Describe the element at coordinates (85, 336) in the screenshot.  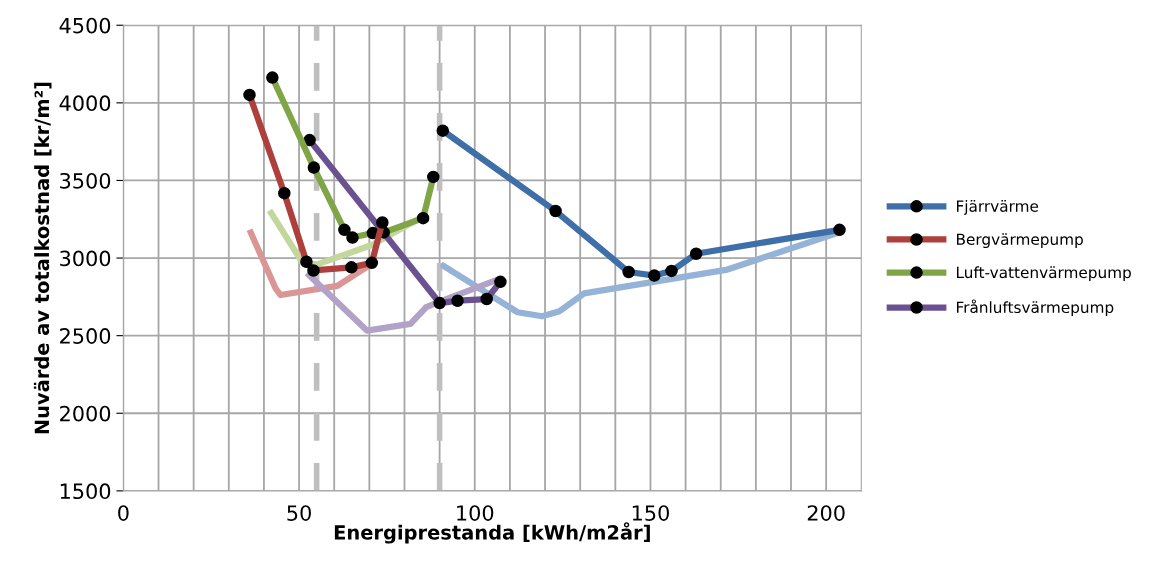
I see `y-tick-label: 2500` at that location.